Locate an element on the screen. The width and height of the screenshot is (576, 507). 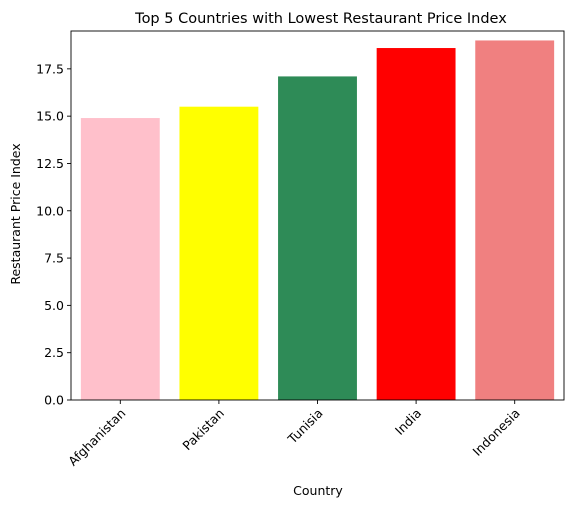
x-tick-label: Pakistan is located at coordinates (203, 430).